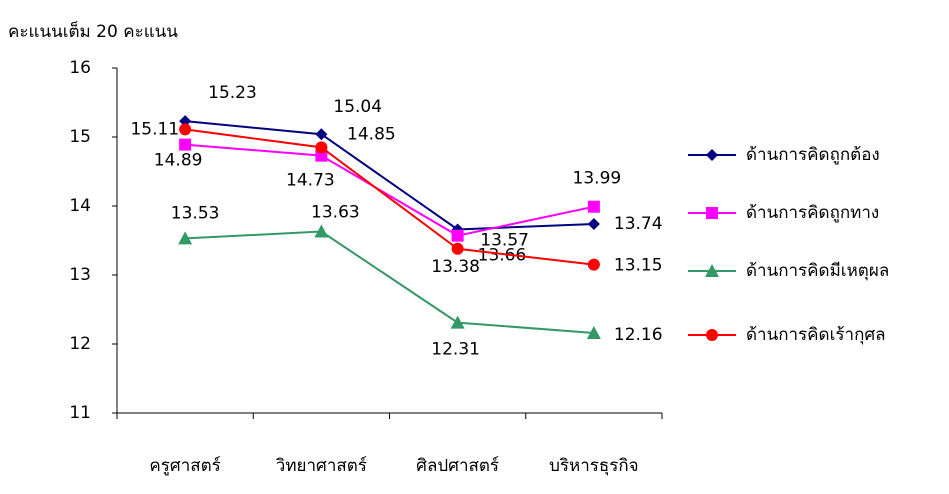 The image size is (949, 494). Describe the element at coordinates (184, 466) in the screenshot. I see `x-tick-label: ครูศาสตร์` at that location.